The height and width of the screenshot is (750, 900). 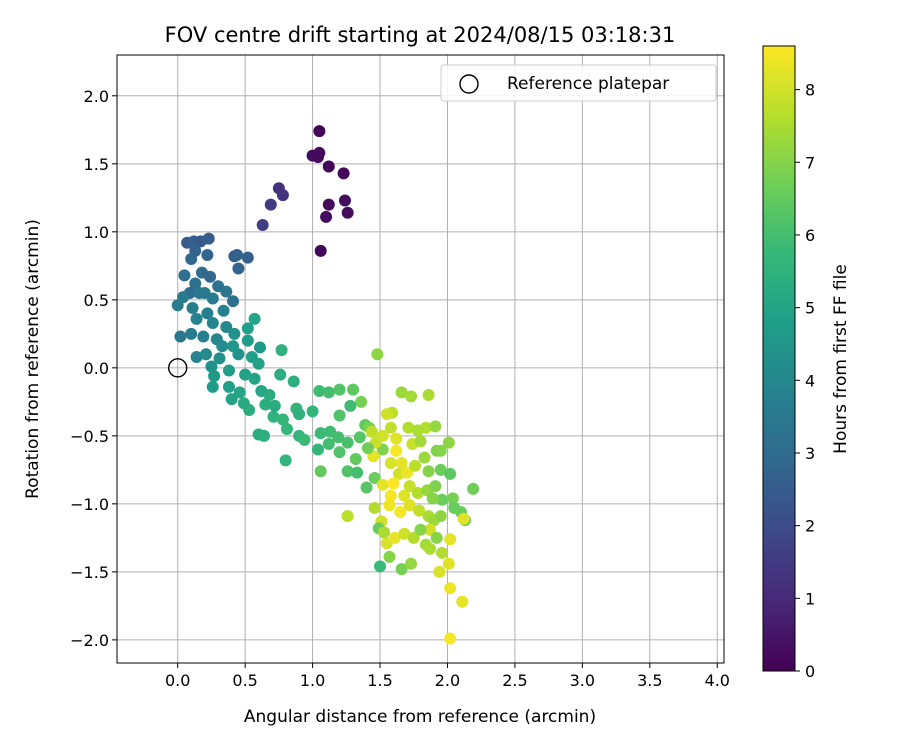 What do you see at coordinates (841, 359) in the screenshot?
I see `colorbar-label: Hours from first FF file` at bounding box center [841, 359].